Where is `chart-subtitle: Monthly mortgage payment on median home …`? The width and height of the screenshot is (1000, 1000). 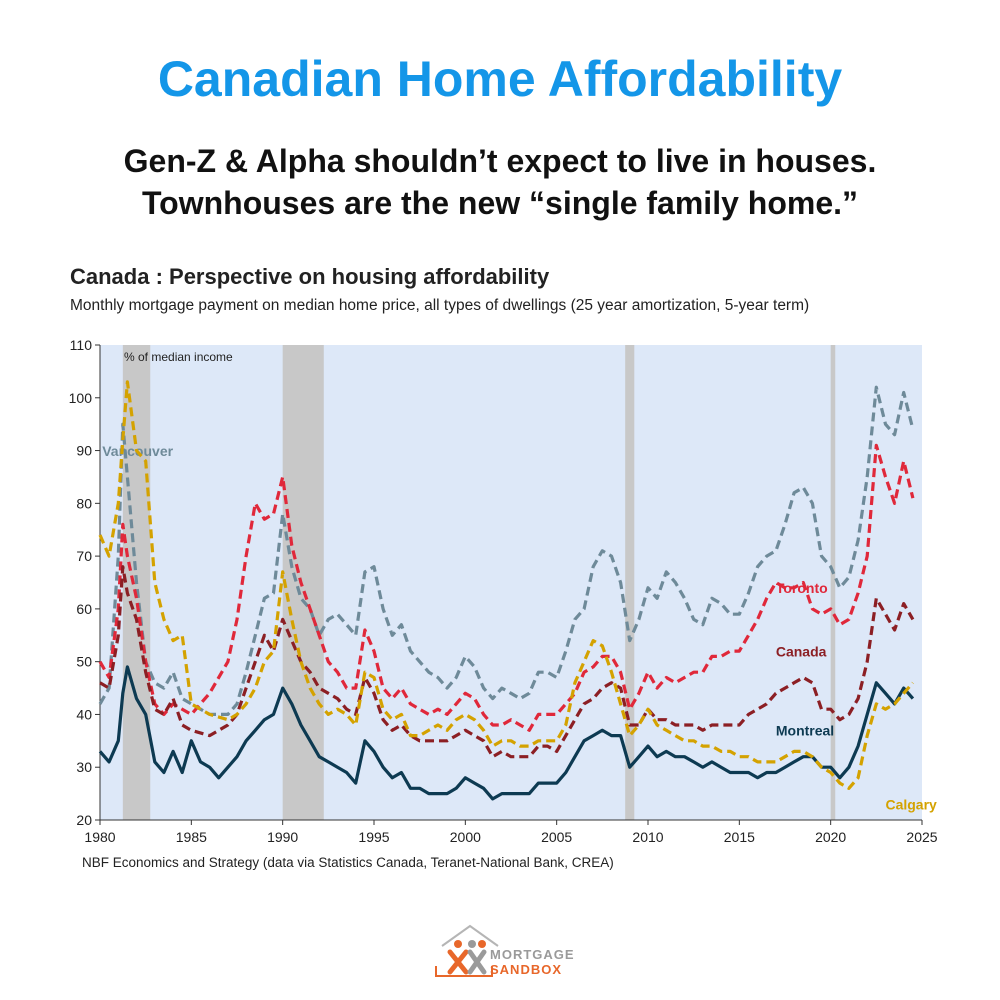
chart-subtitle: Monthly mortgage payment on median home … is located at coordinates (440, 305).